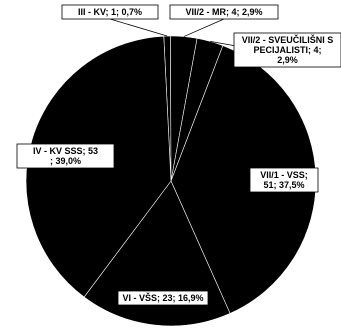 The image size is (341, 331). I want to click on data-label-1: III - KV; 1; 0,7%, so click(110, 12).